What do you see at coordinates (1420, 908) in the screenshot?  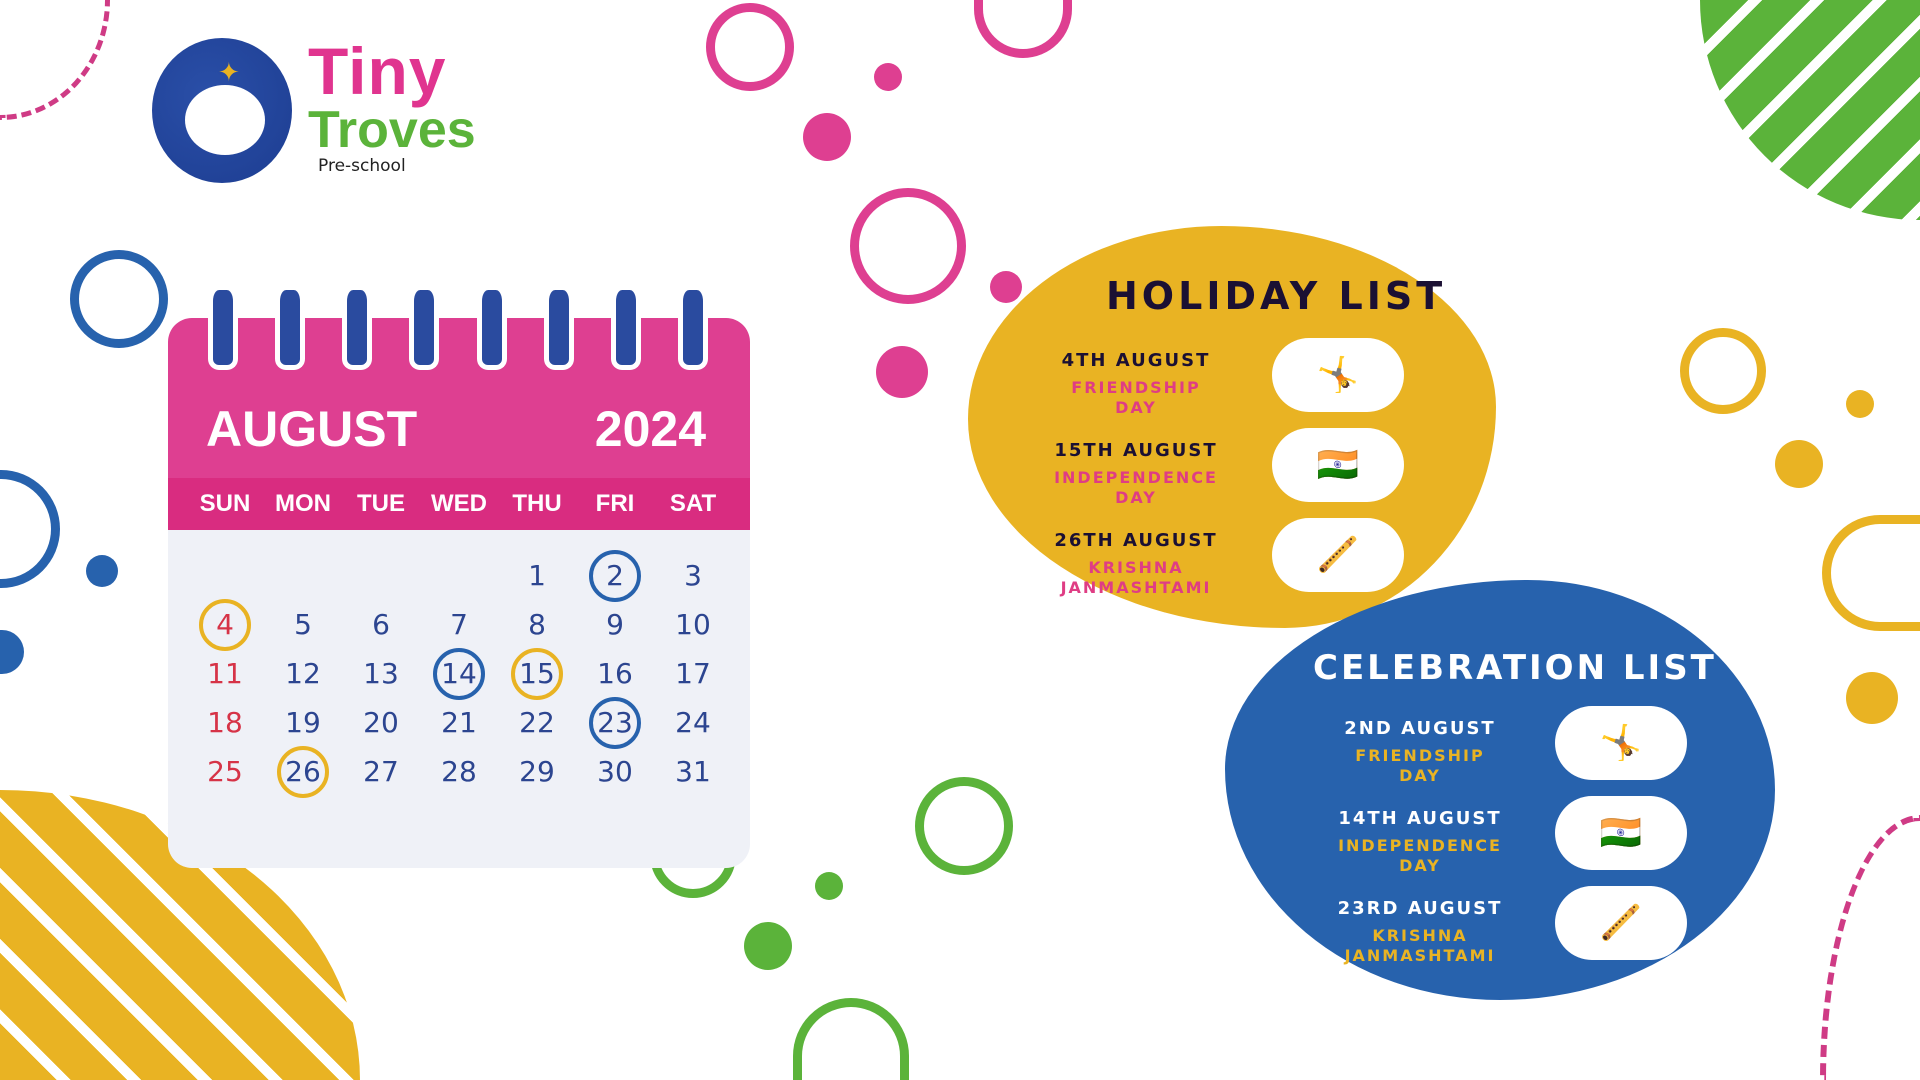 I see `entry-date: 23RD AUGUST` at bounding box center [1420, 908].